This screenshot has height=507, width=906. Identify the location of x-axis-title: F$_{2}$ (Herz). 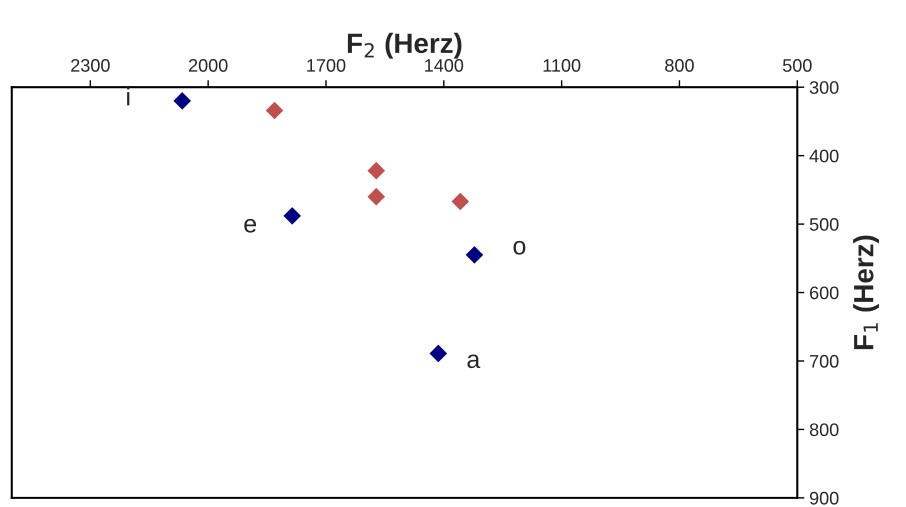
(405, 45).